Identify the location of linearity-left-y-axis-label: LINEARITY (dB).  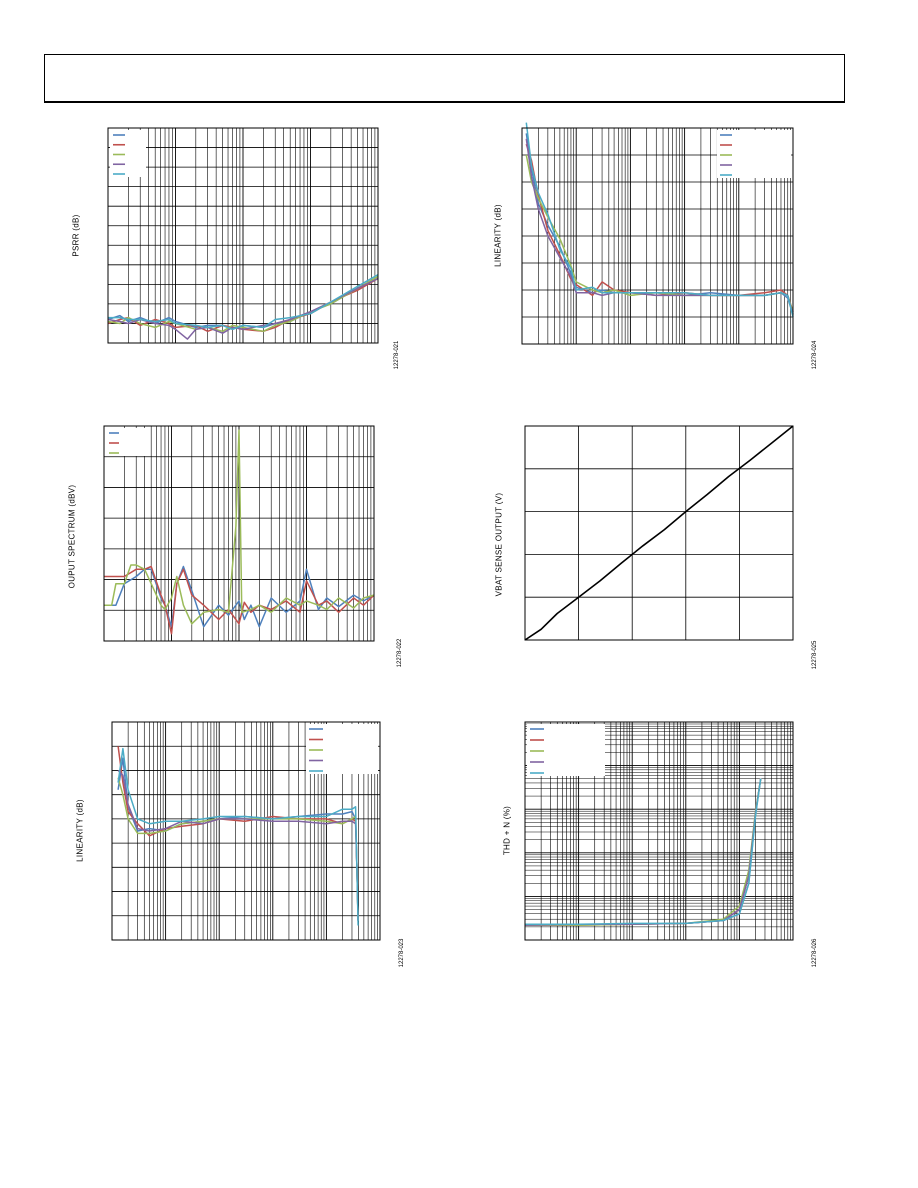
(80, 830).